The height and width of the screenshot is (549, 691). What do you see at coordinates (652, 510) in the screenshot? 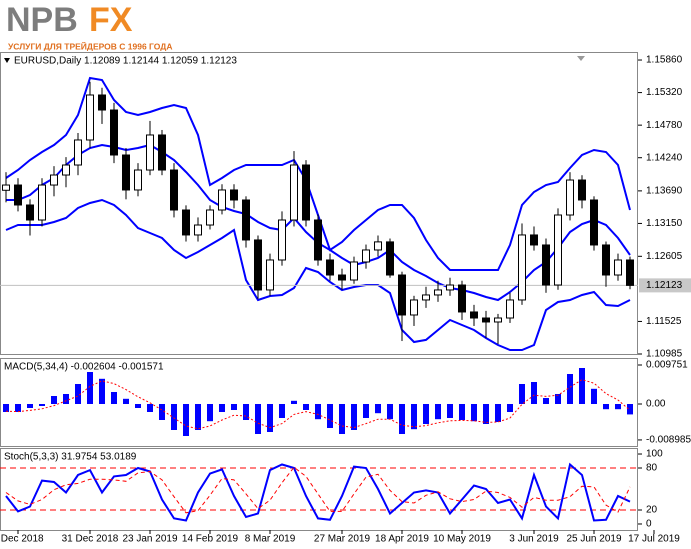
I see `y-tick-label: 20` at bounding box center [652, 510].